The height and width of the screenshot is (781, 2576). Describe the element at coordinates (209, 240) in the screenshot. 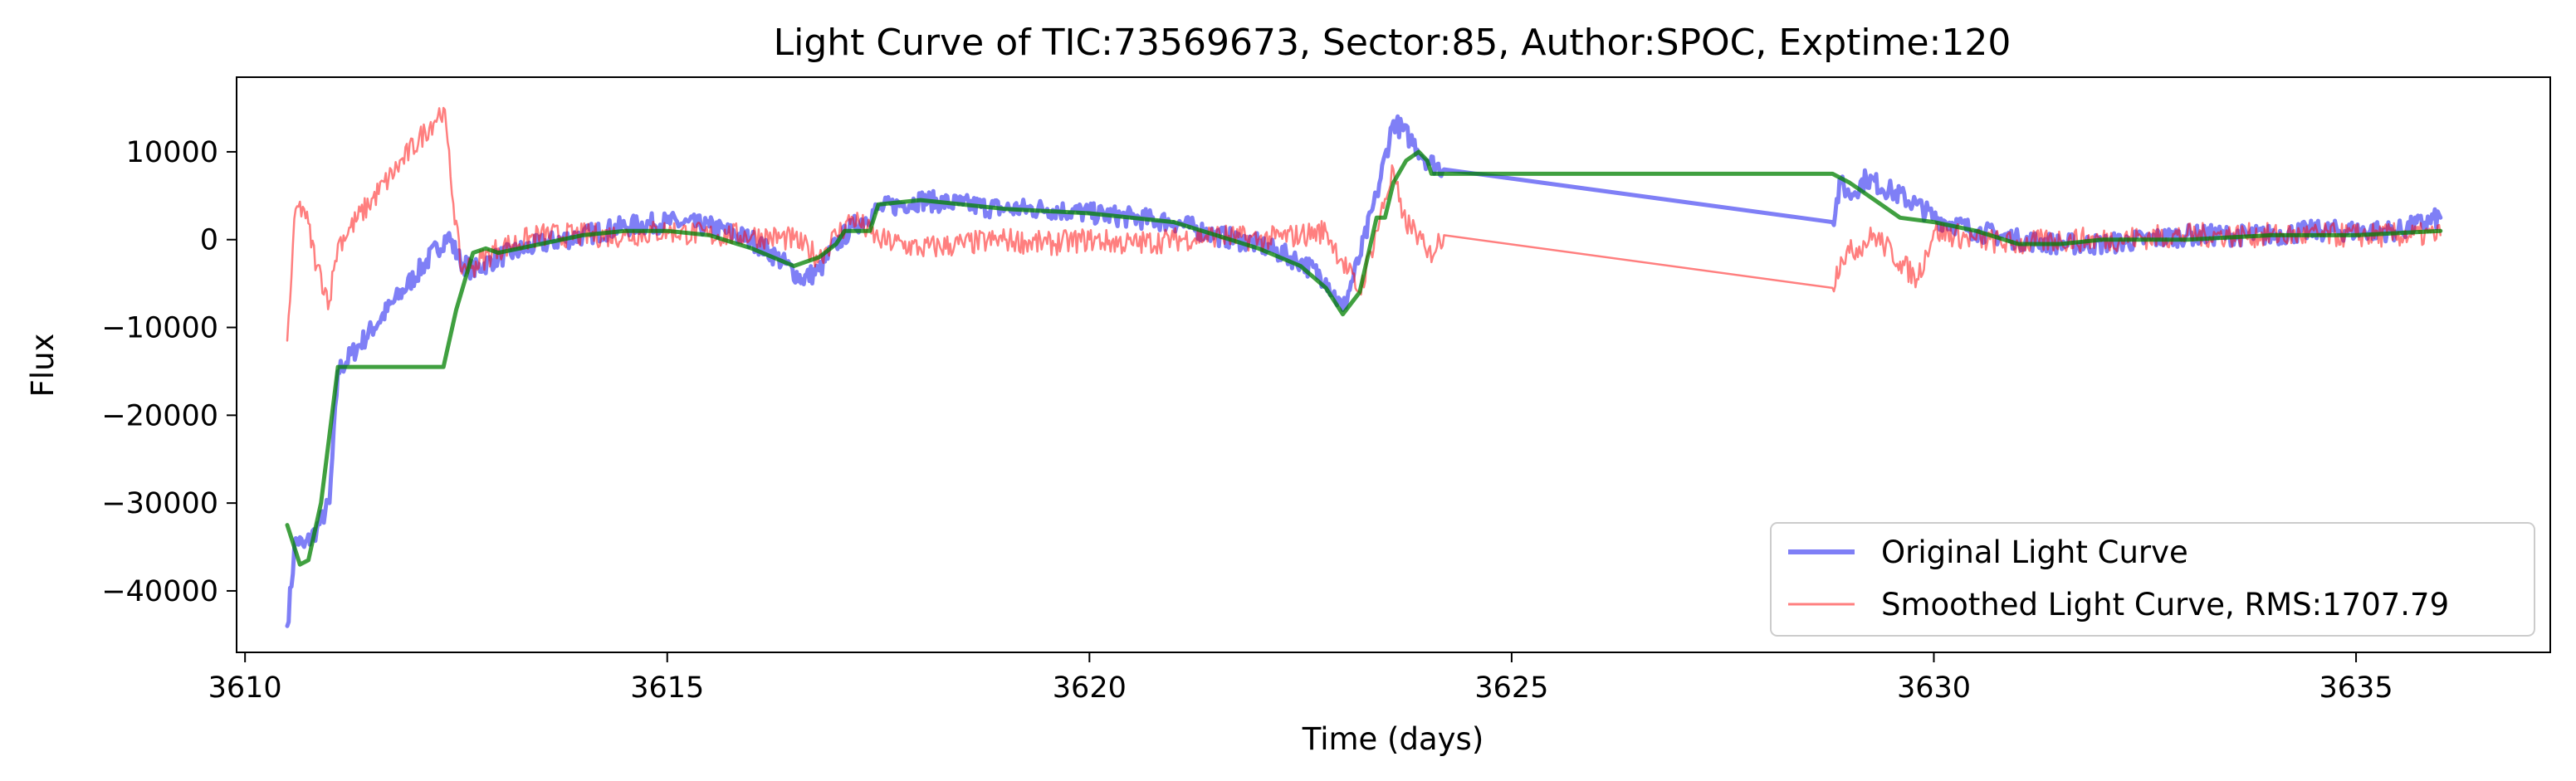

I see `y-tick-label: 0` at that location.